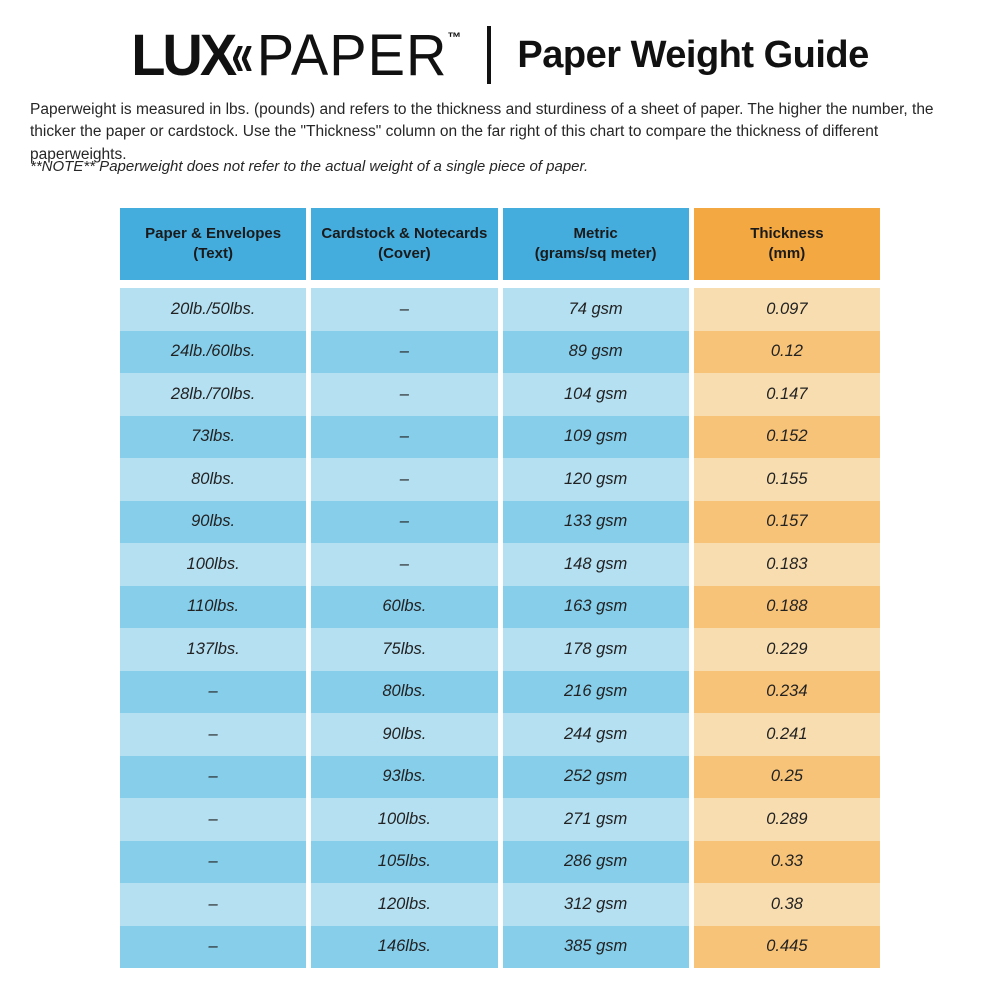  Describe the element at coordinates (786, 946) in the screenshot. I see `table-cell: 0.445` at that location.